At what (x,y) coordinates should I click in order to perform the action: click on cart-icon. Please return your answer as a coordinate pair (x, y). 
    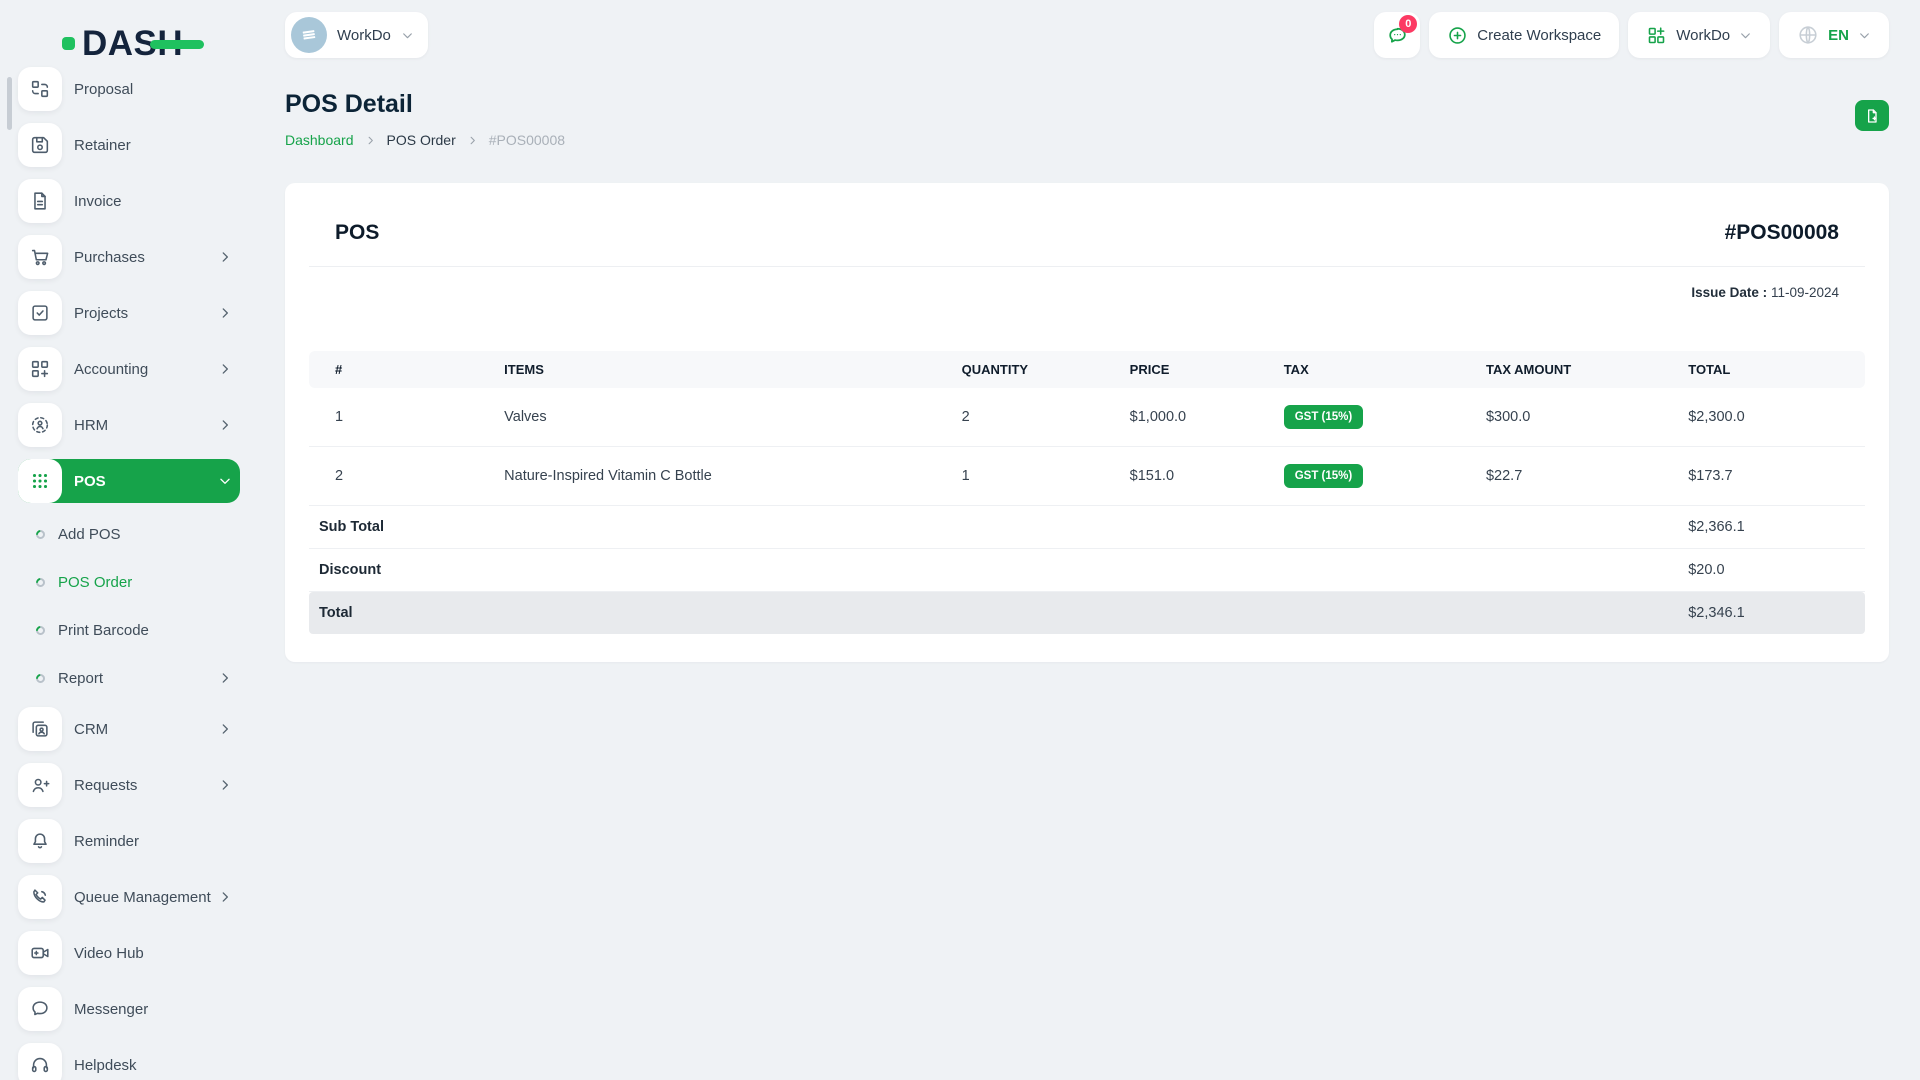
    Looking at the image, I should click on (40, 257).